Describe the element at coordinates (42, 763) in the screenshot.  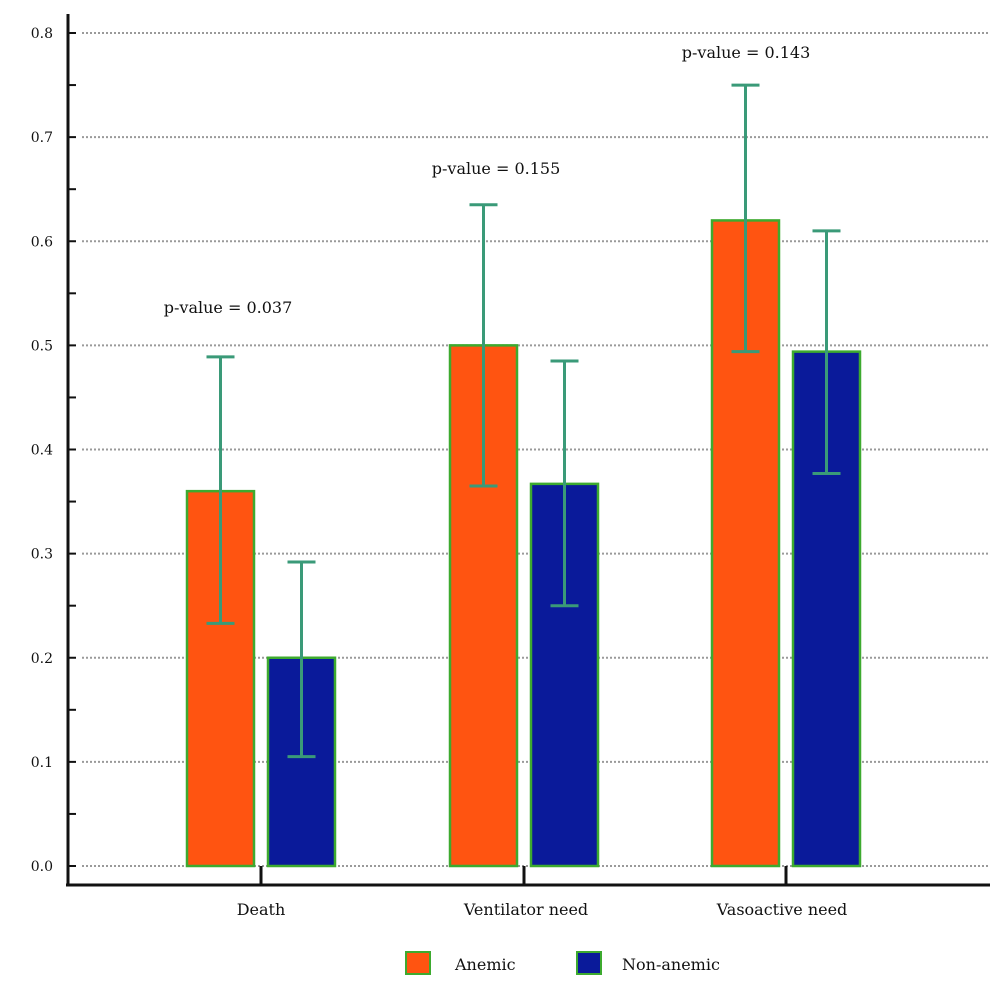
I see `y-tick-label: 0.1` at that location.